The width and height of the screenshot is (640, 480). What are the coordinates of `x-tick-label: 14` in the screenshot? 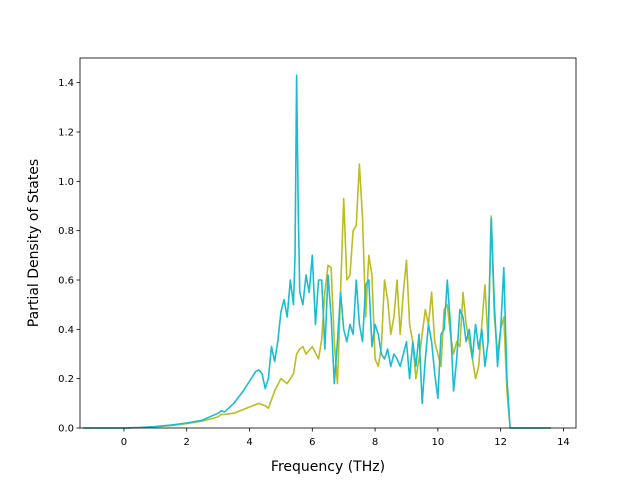 It's located at (563, 442).